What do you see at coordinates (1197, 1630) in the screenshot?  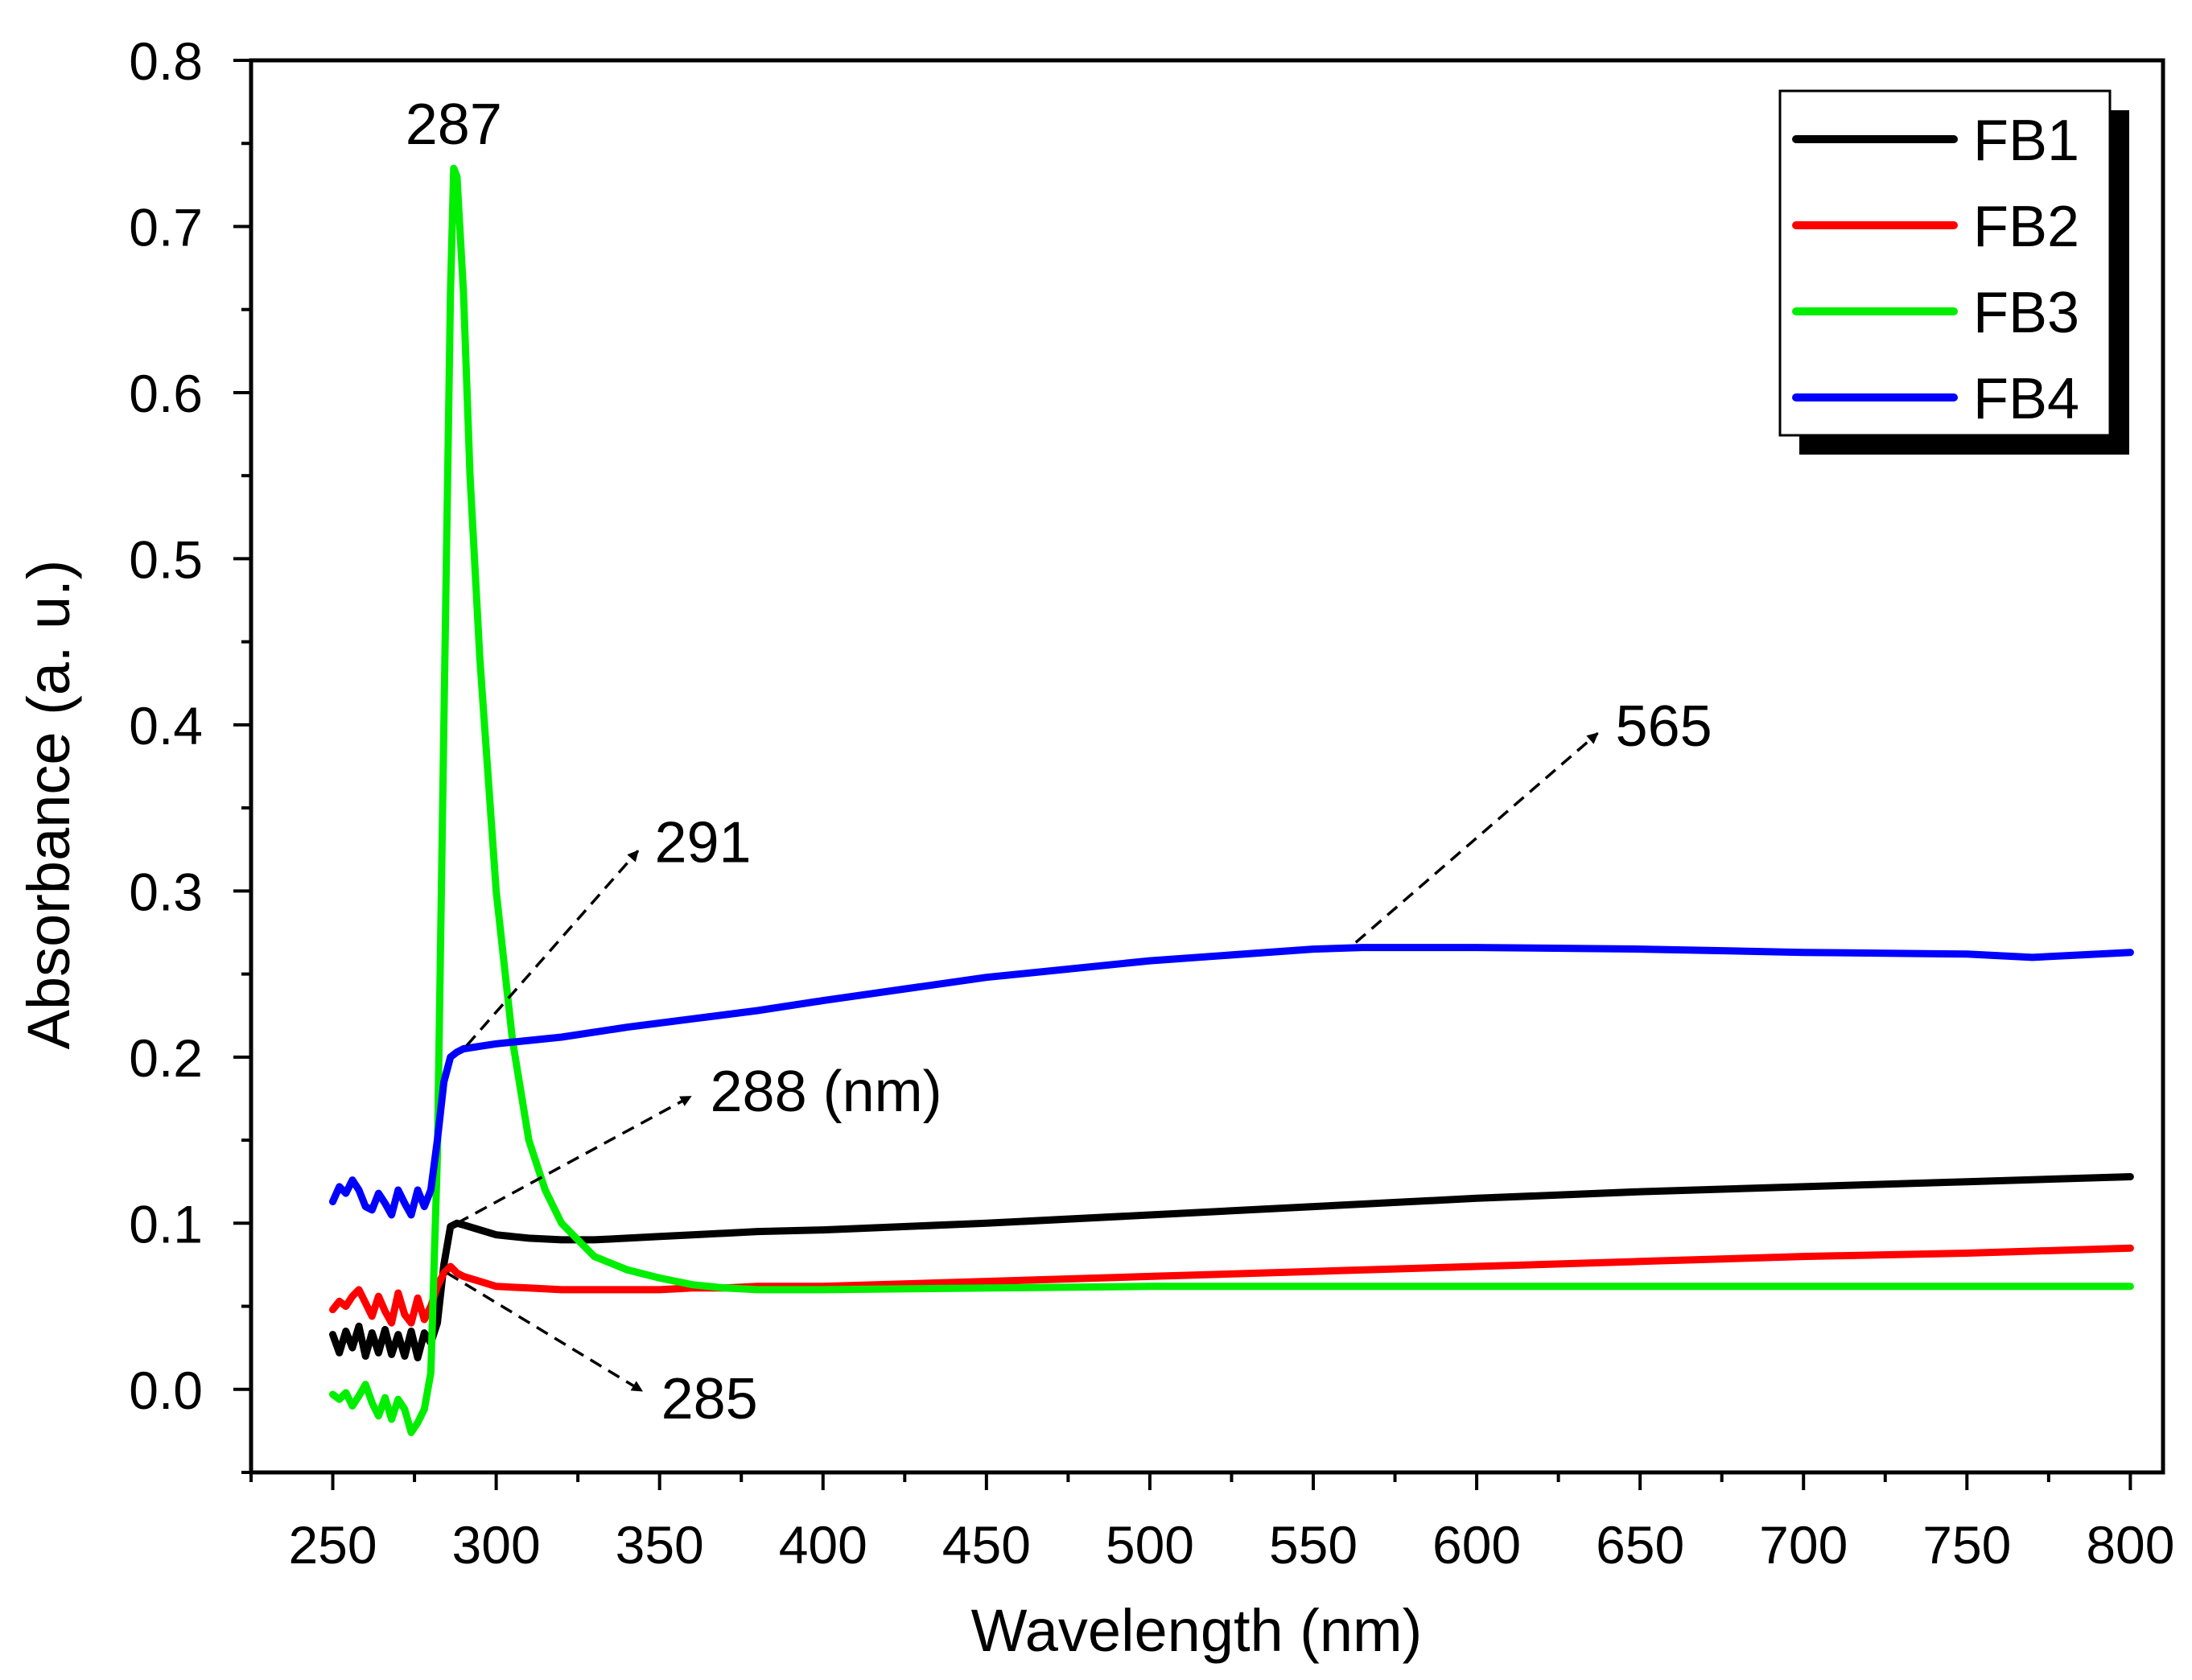 I see `x-axis-title: Wavelength (nm)` at bounding box center [1197, 1630].